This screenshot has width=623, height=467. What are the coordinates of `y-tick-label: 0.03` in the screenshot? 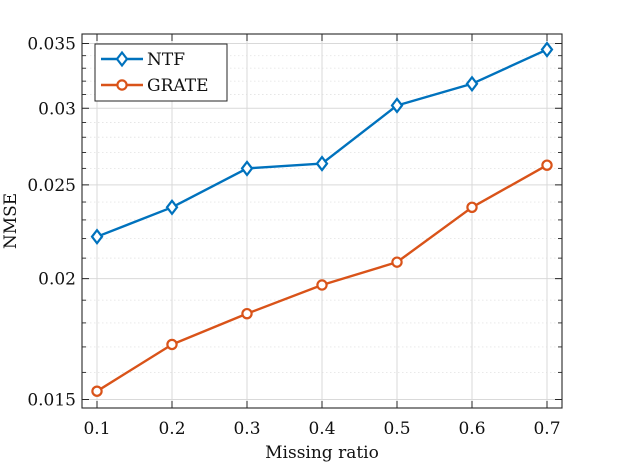 It's located at (57, 109).